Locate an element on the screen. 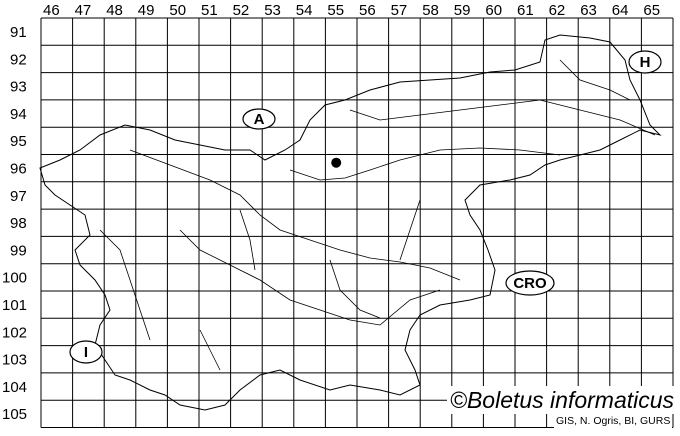 The image size is (680, 436). row-label: 92 is located at coordinates (18, 59).